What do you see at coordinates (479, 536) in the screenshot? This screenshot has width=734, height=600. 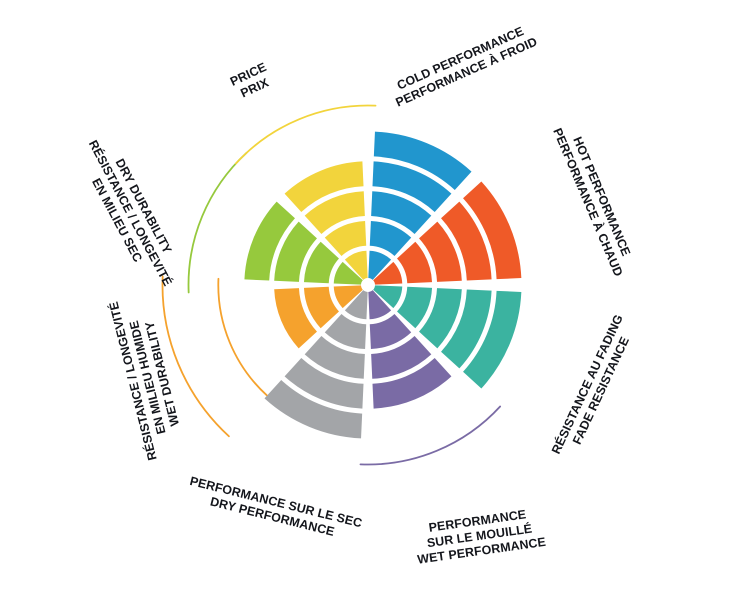 I see `axis-label-wet-performance: PERFORMANCESUR LE MOUILLÉWET PERFORMANCE` at bounding box center [479, 536].